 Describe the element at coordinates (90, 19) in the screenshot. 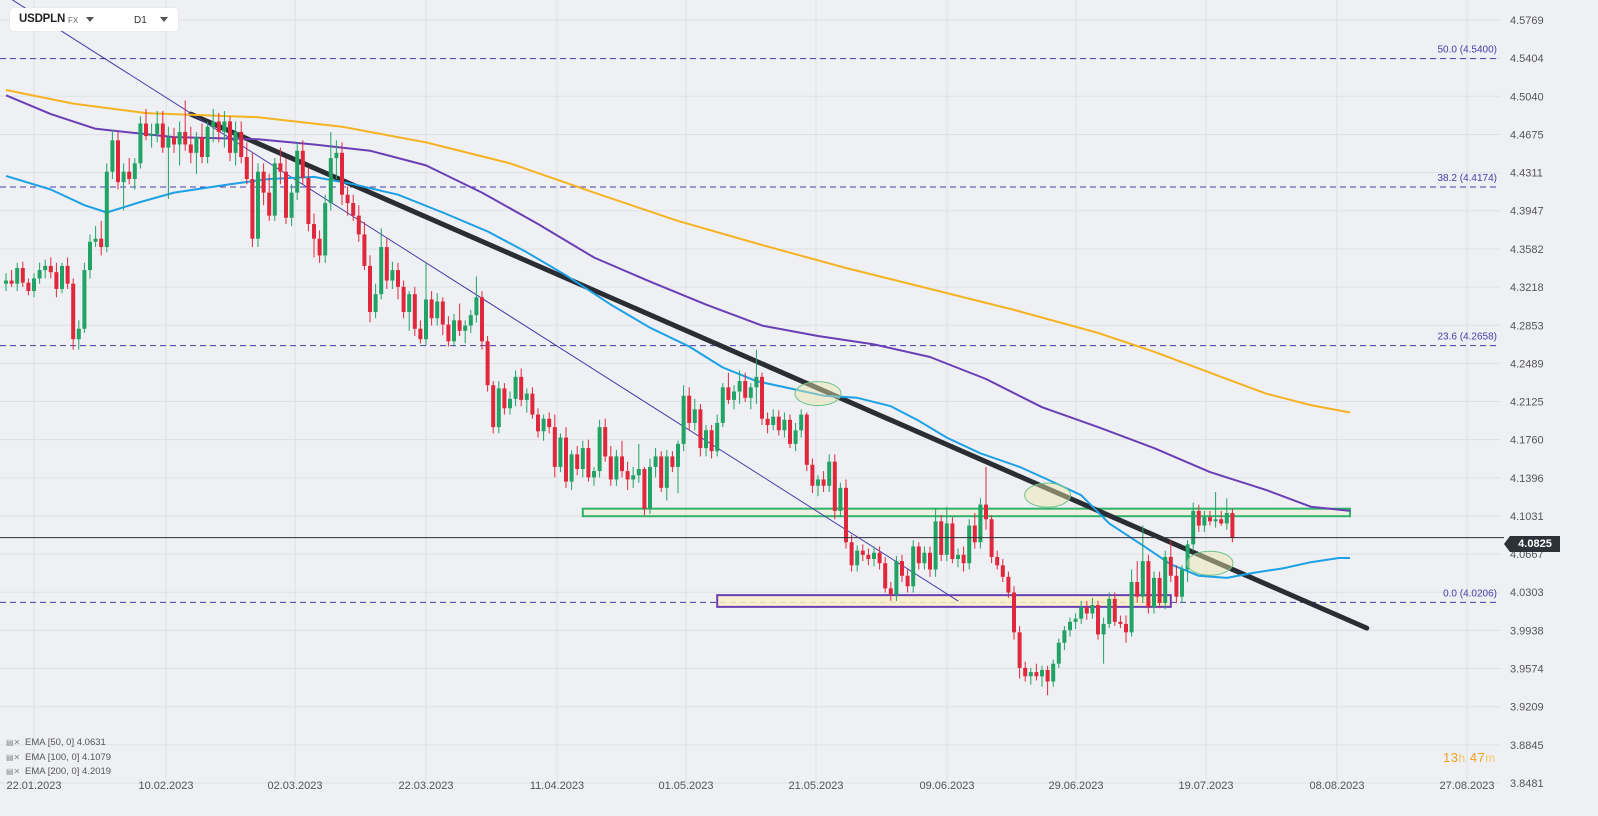

I see `symbol-dropdown-icon` at that location.